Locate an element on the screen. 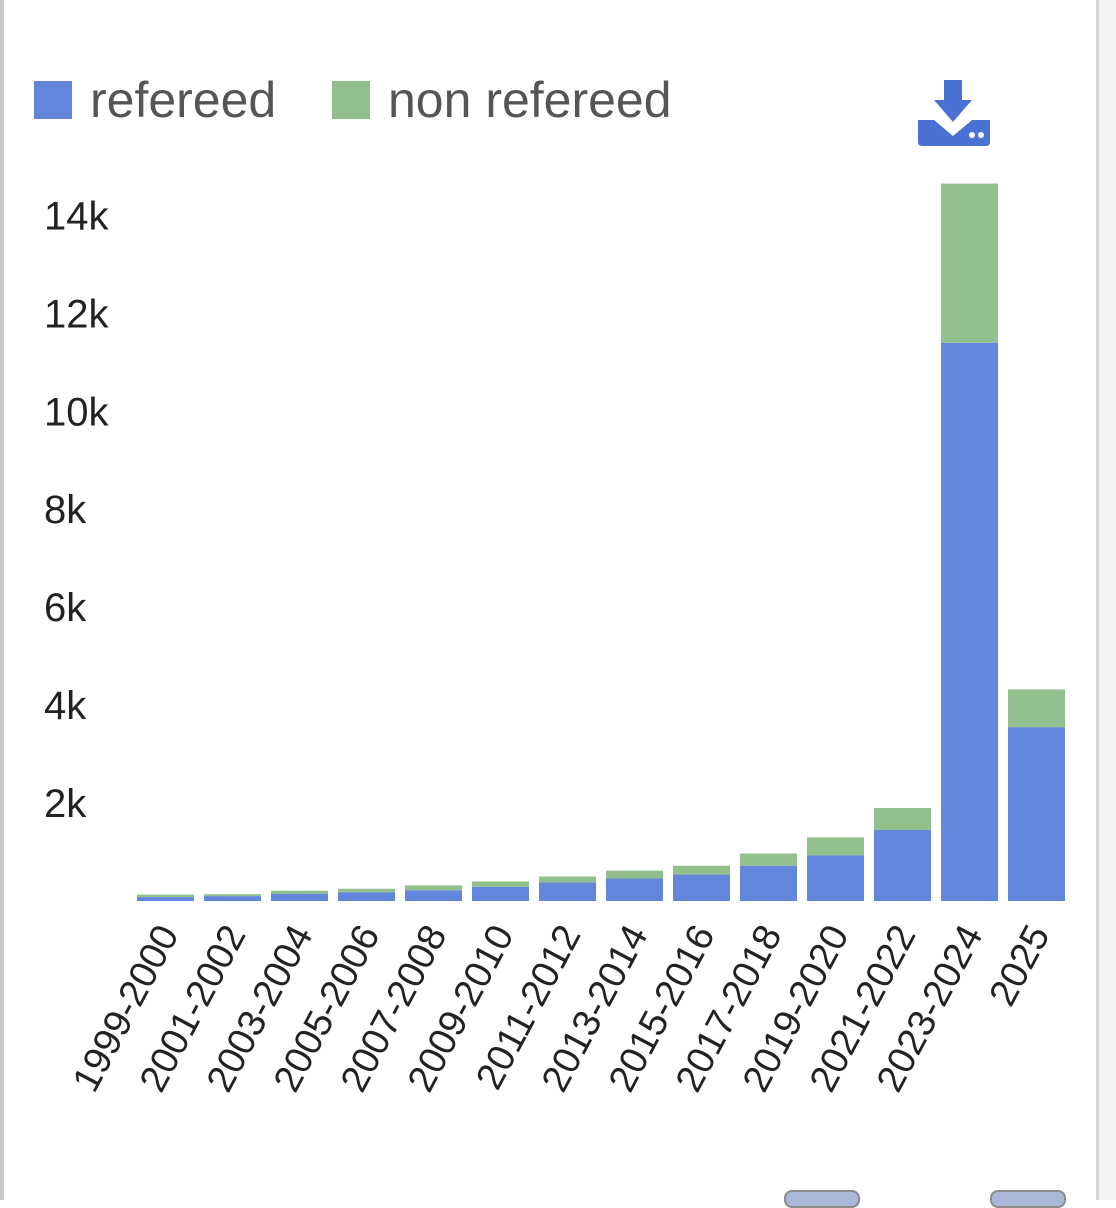 The width and height of the screenshot is (1116, 1208). bar-refereed-2007-2008 is located at coordinates (433, 895).